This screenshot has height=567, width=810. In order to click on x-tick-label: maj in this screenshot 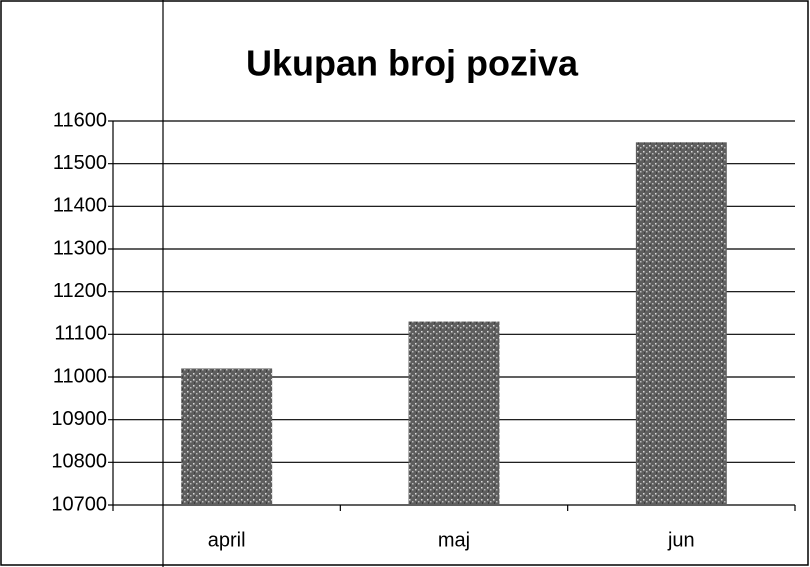, I will do `click(454, 540)`.